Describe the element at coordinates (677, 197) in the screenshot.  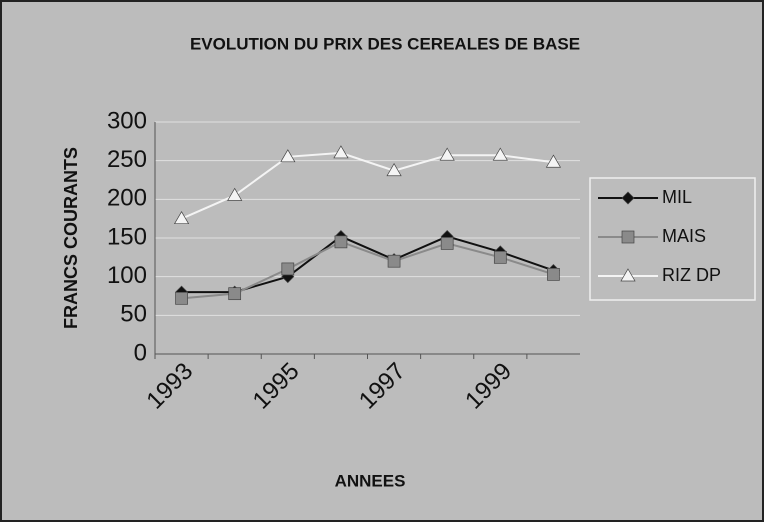
I see `legend-label: MIL` at that location.